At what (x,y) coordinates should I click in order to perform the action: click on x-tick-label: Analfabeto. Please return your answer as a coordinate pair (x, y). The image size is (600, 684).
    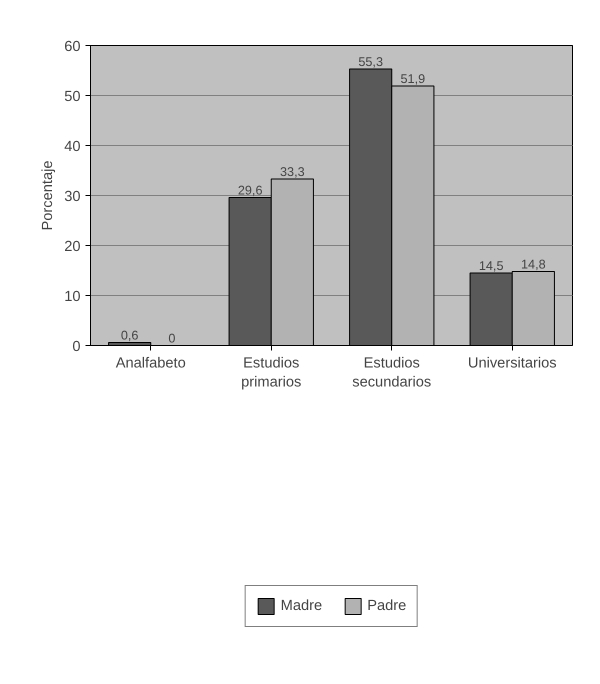
    Looking at the image, I should click on (151, 364).